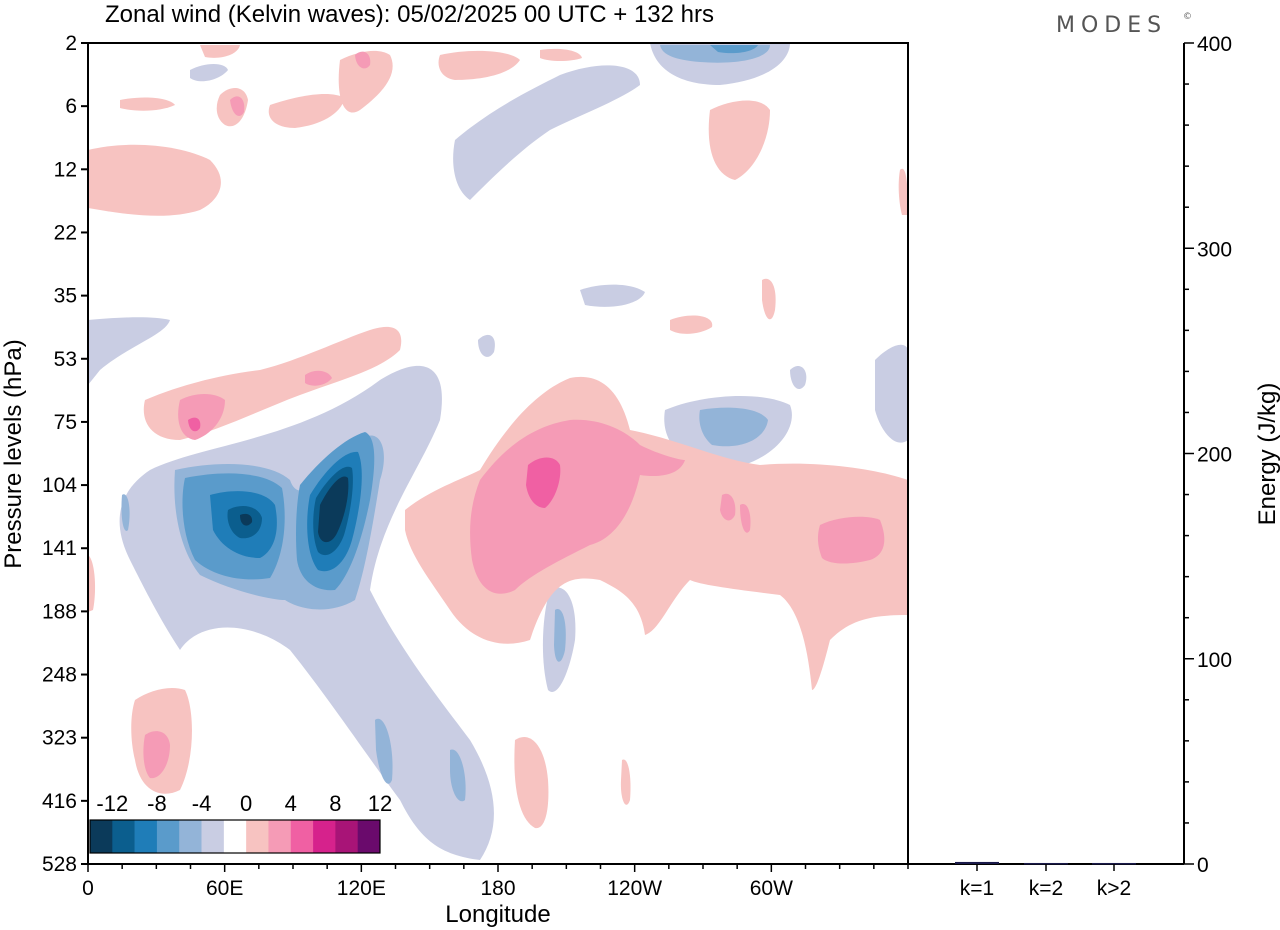 The height and width of the screenshot is (930, 1280). Describe the element at coordinates (65, 296) in the screenshot. I see `y-tick-label: 35` at that location.